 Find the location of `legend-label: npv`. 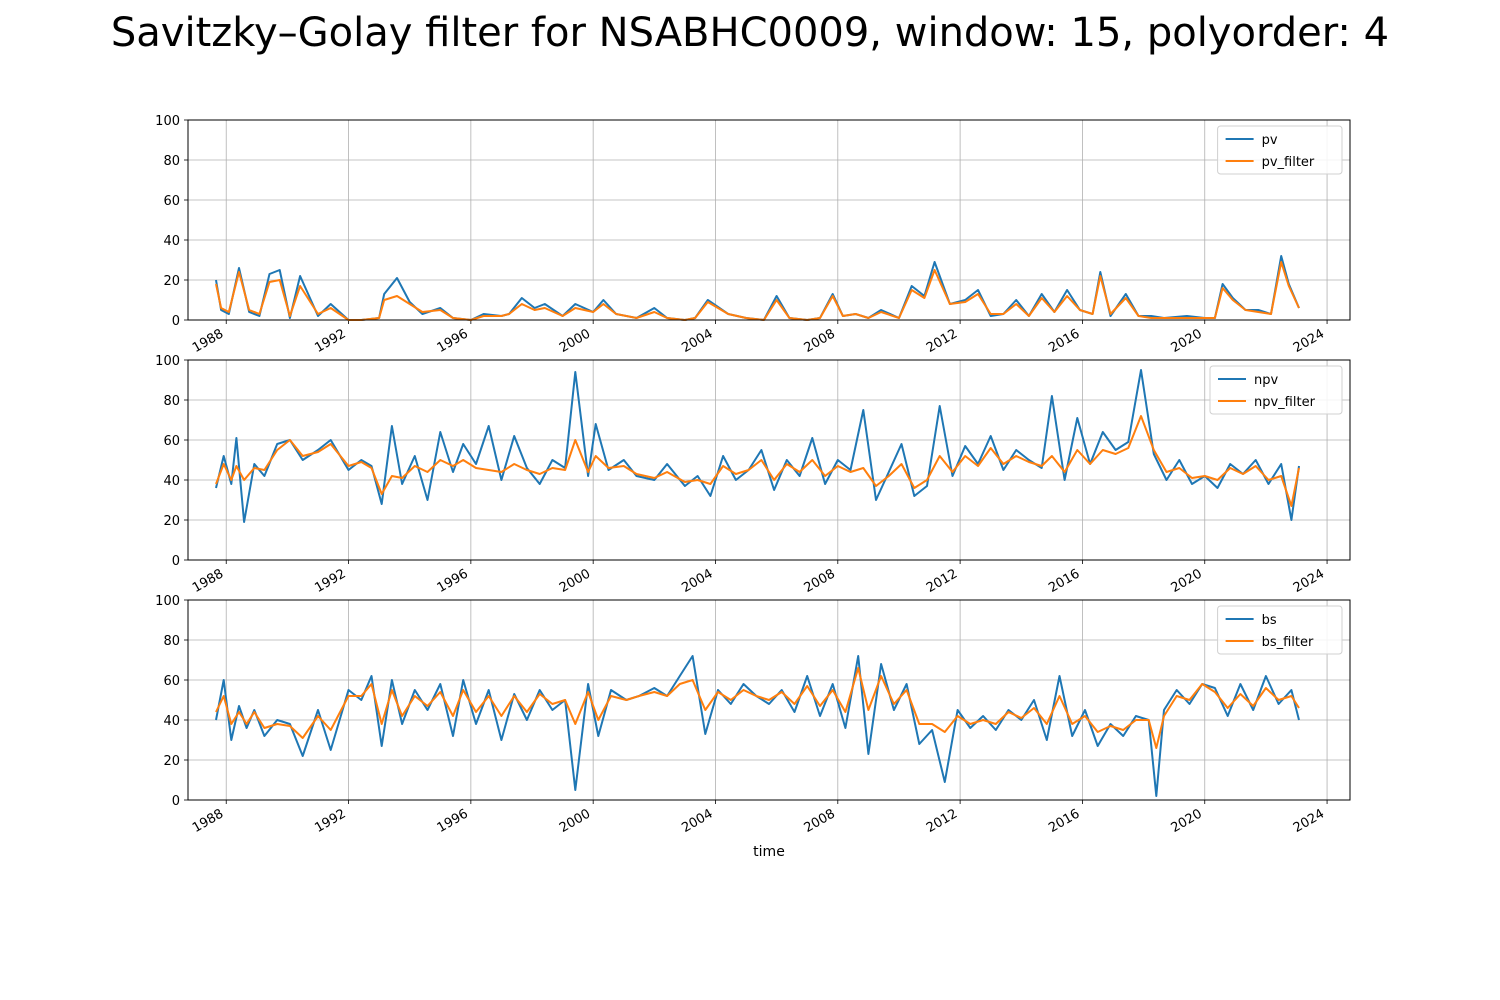

legend-label: npv is located at coordinates (1266, 380).